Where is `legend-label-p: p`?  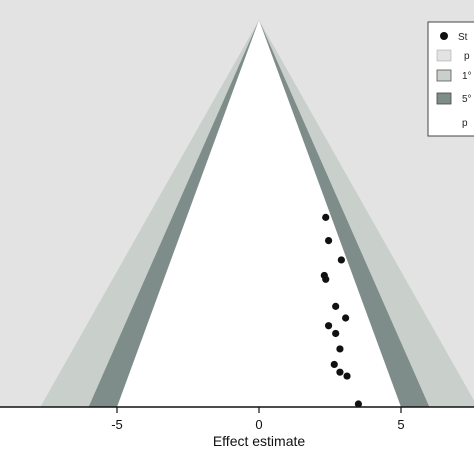 legend-label-p: p is located at coordinates (467, 56).